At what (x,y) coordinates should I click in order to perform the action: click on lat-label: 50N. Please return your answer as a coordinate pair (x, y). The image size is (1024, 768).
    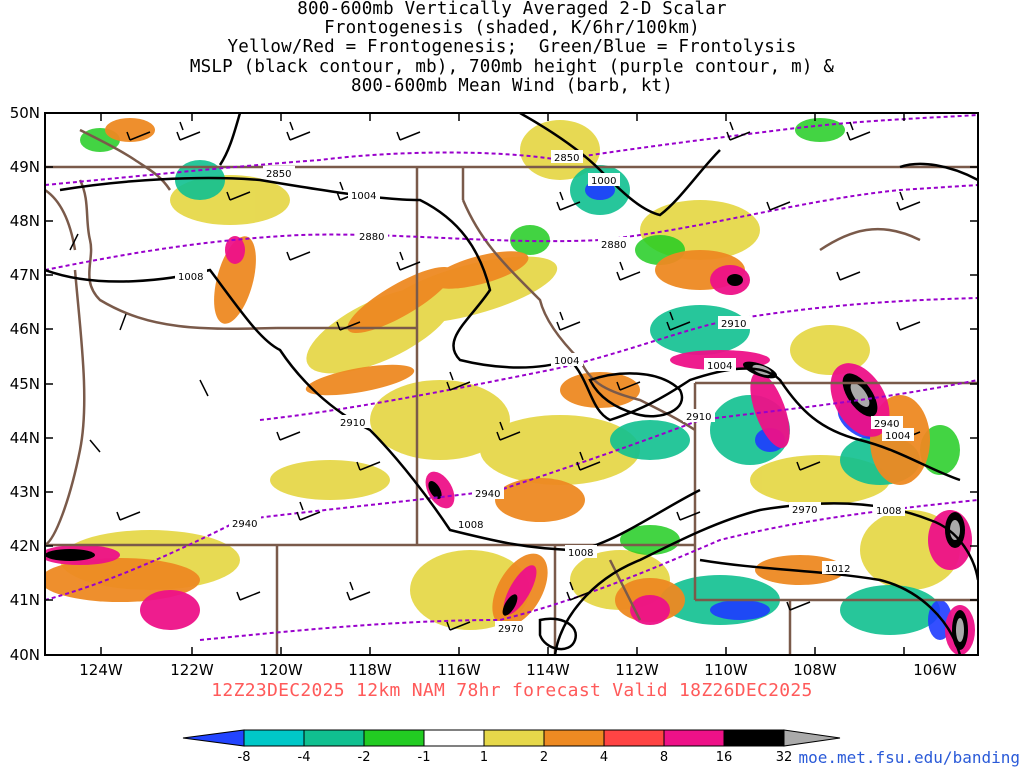
    Looking at the image, I should click on (25, 113).